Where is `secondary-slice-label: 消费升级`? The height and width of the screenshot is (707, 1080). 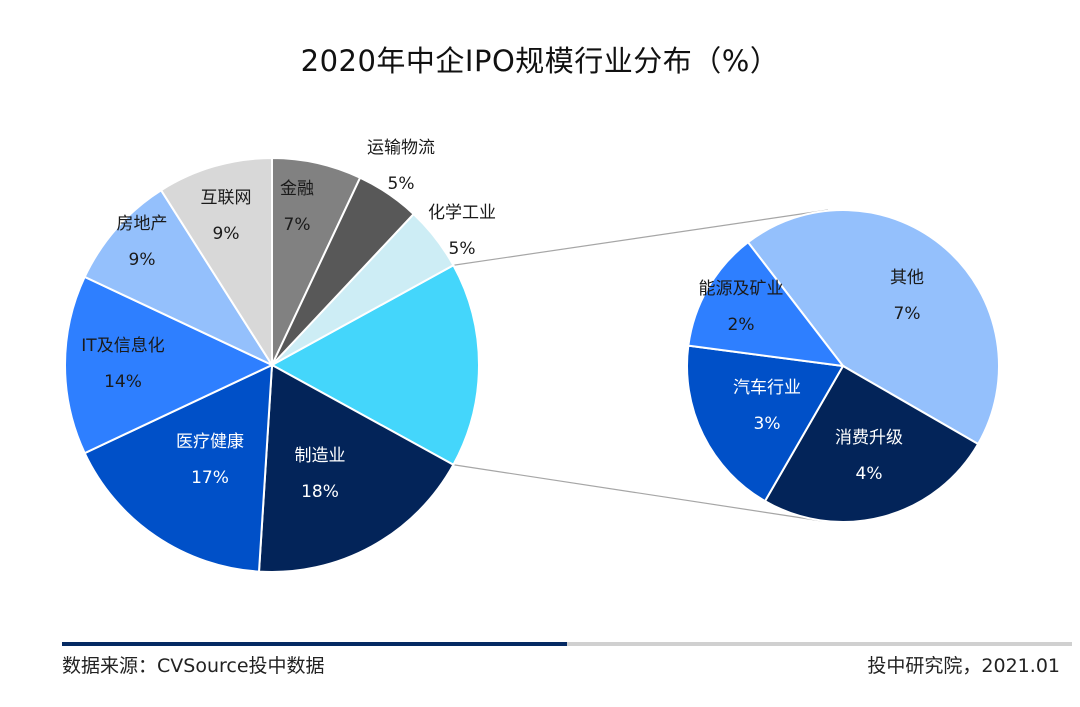
secondary-slice-label: 消费升级 is located at coordinates (869, 438).